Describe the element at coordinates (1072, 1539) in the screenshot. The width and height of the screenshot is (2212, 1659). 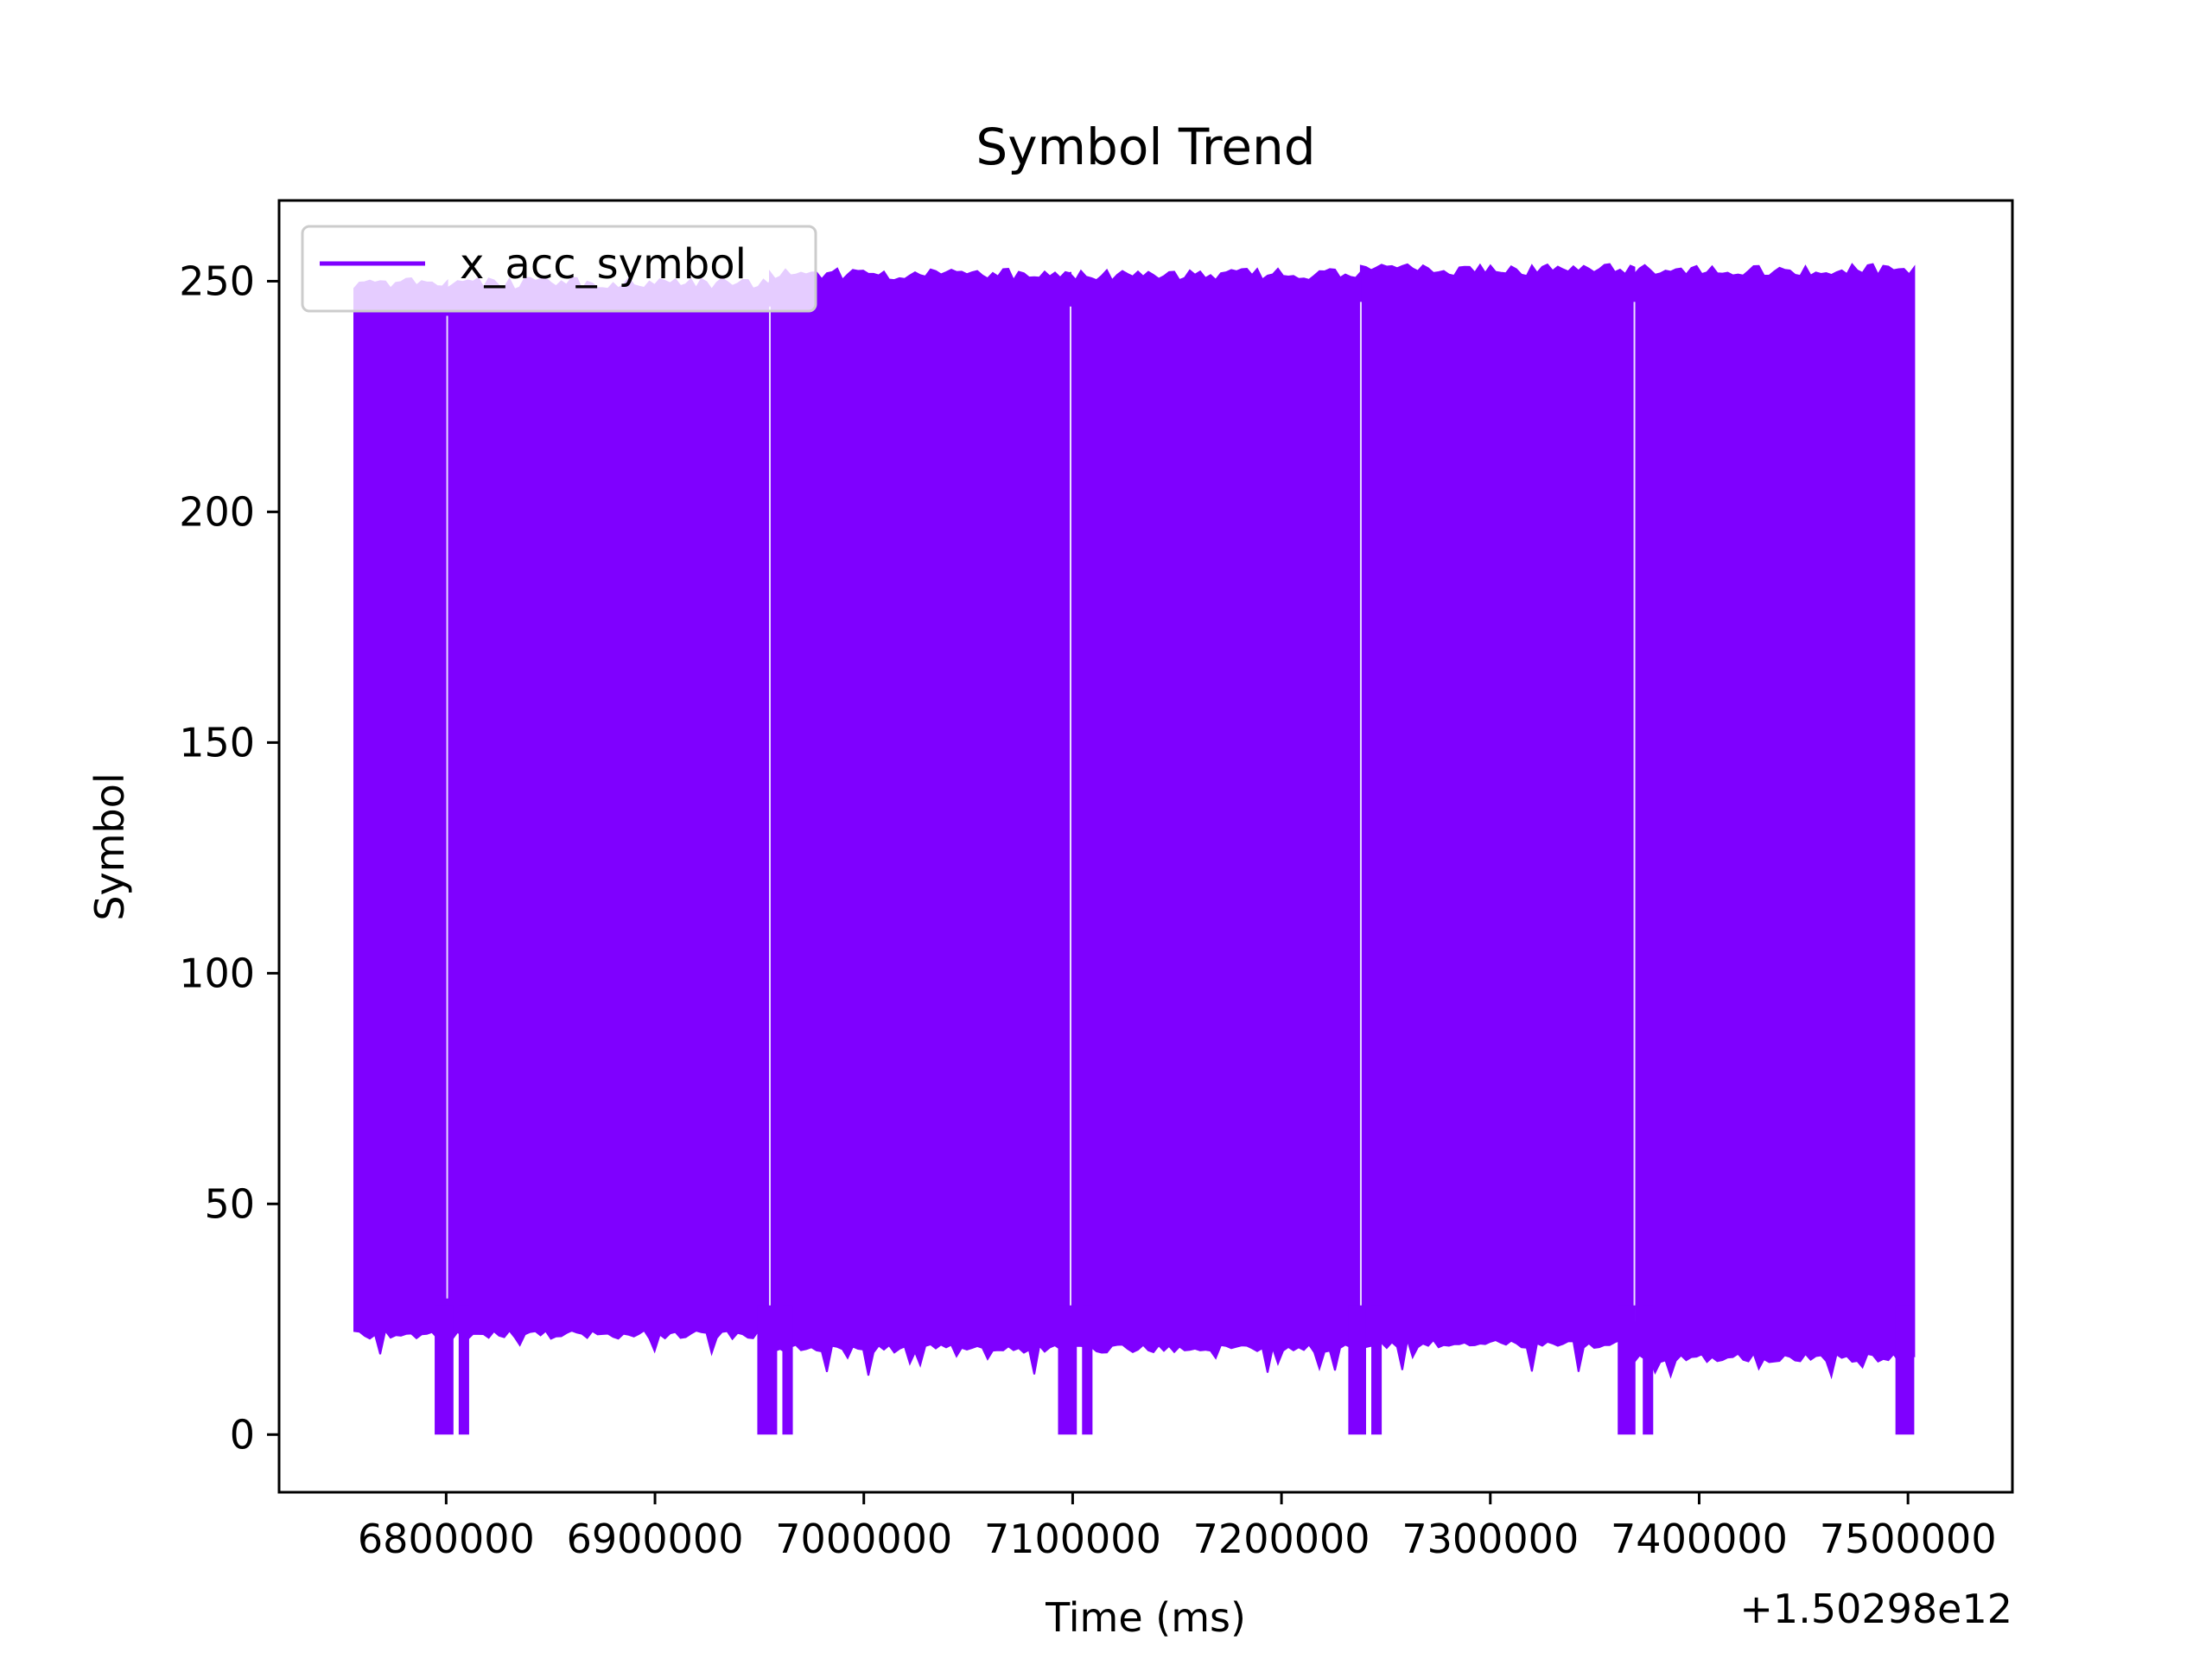
I see `x-tick-label-3: 7100000` at that location.